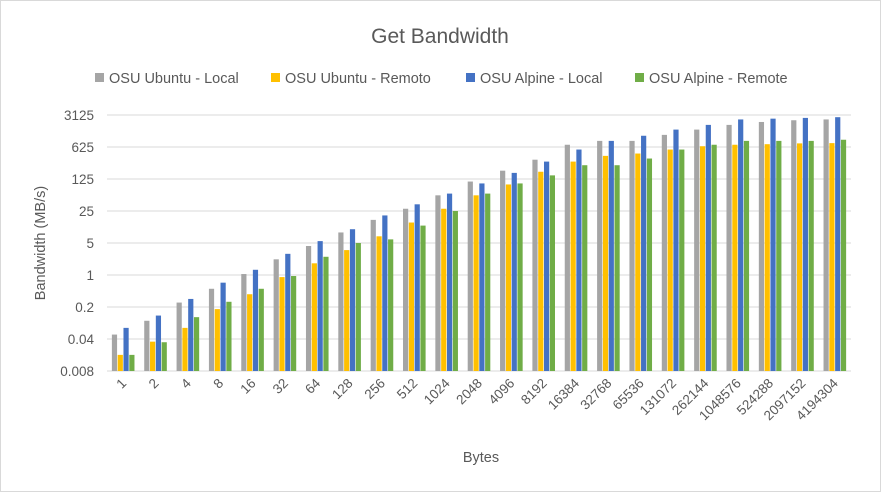  What do you see at coordinates (482, 277) in the screenshot?
I see `bar-osu-alpine-local-2048` at bounding box center [482, 277].